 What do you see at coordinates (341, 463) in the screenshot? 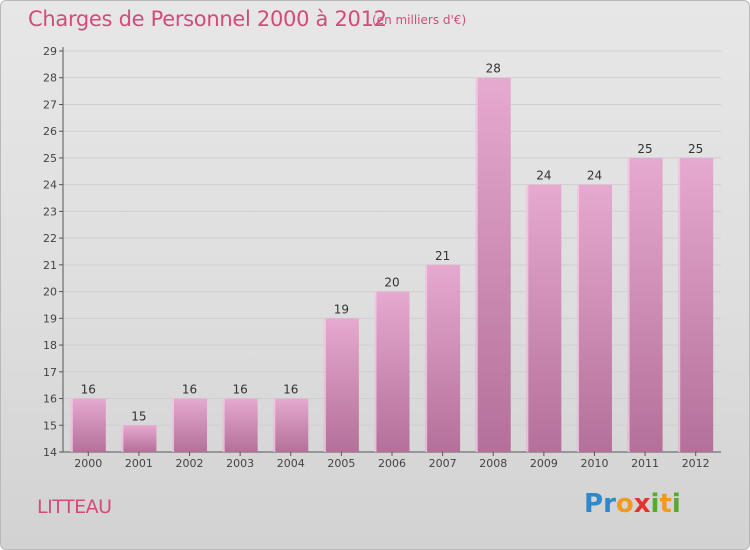
I see `x-tick-label: 2005` at bounding box center [341, 463].